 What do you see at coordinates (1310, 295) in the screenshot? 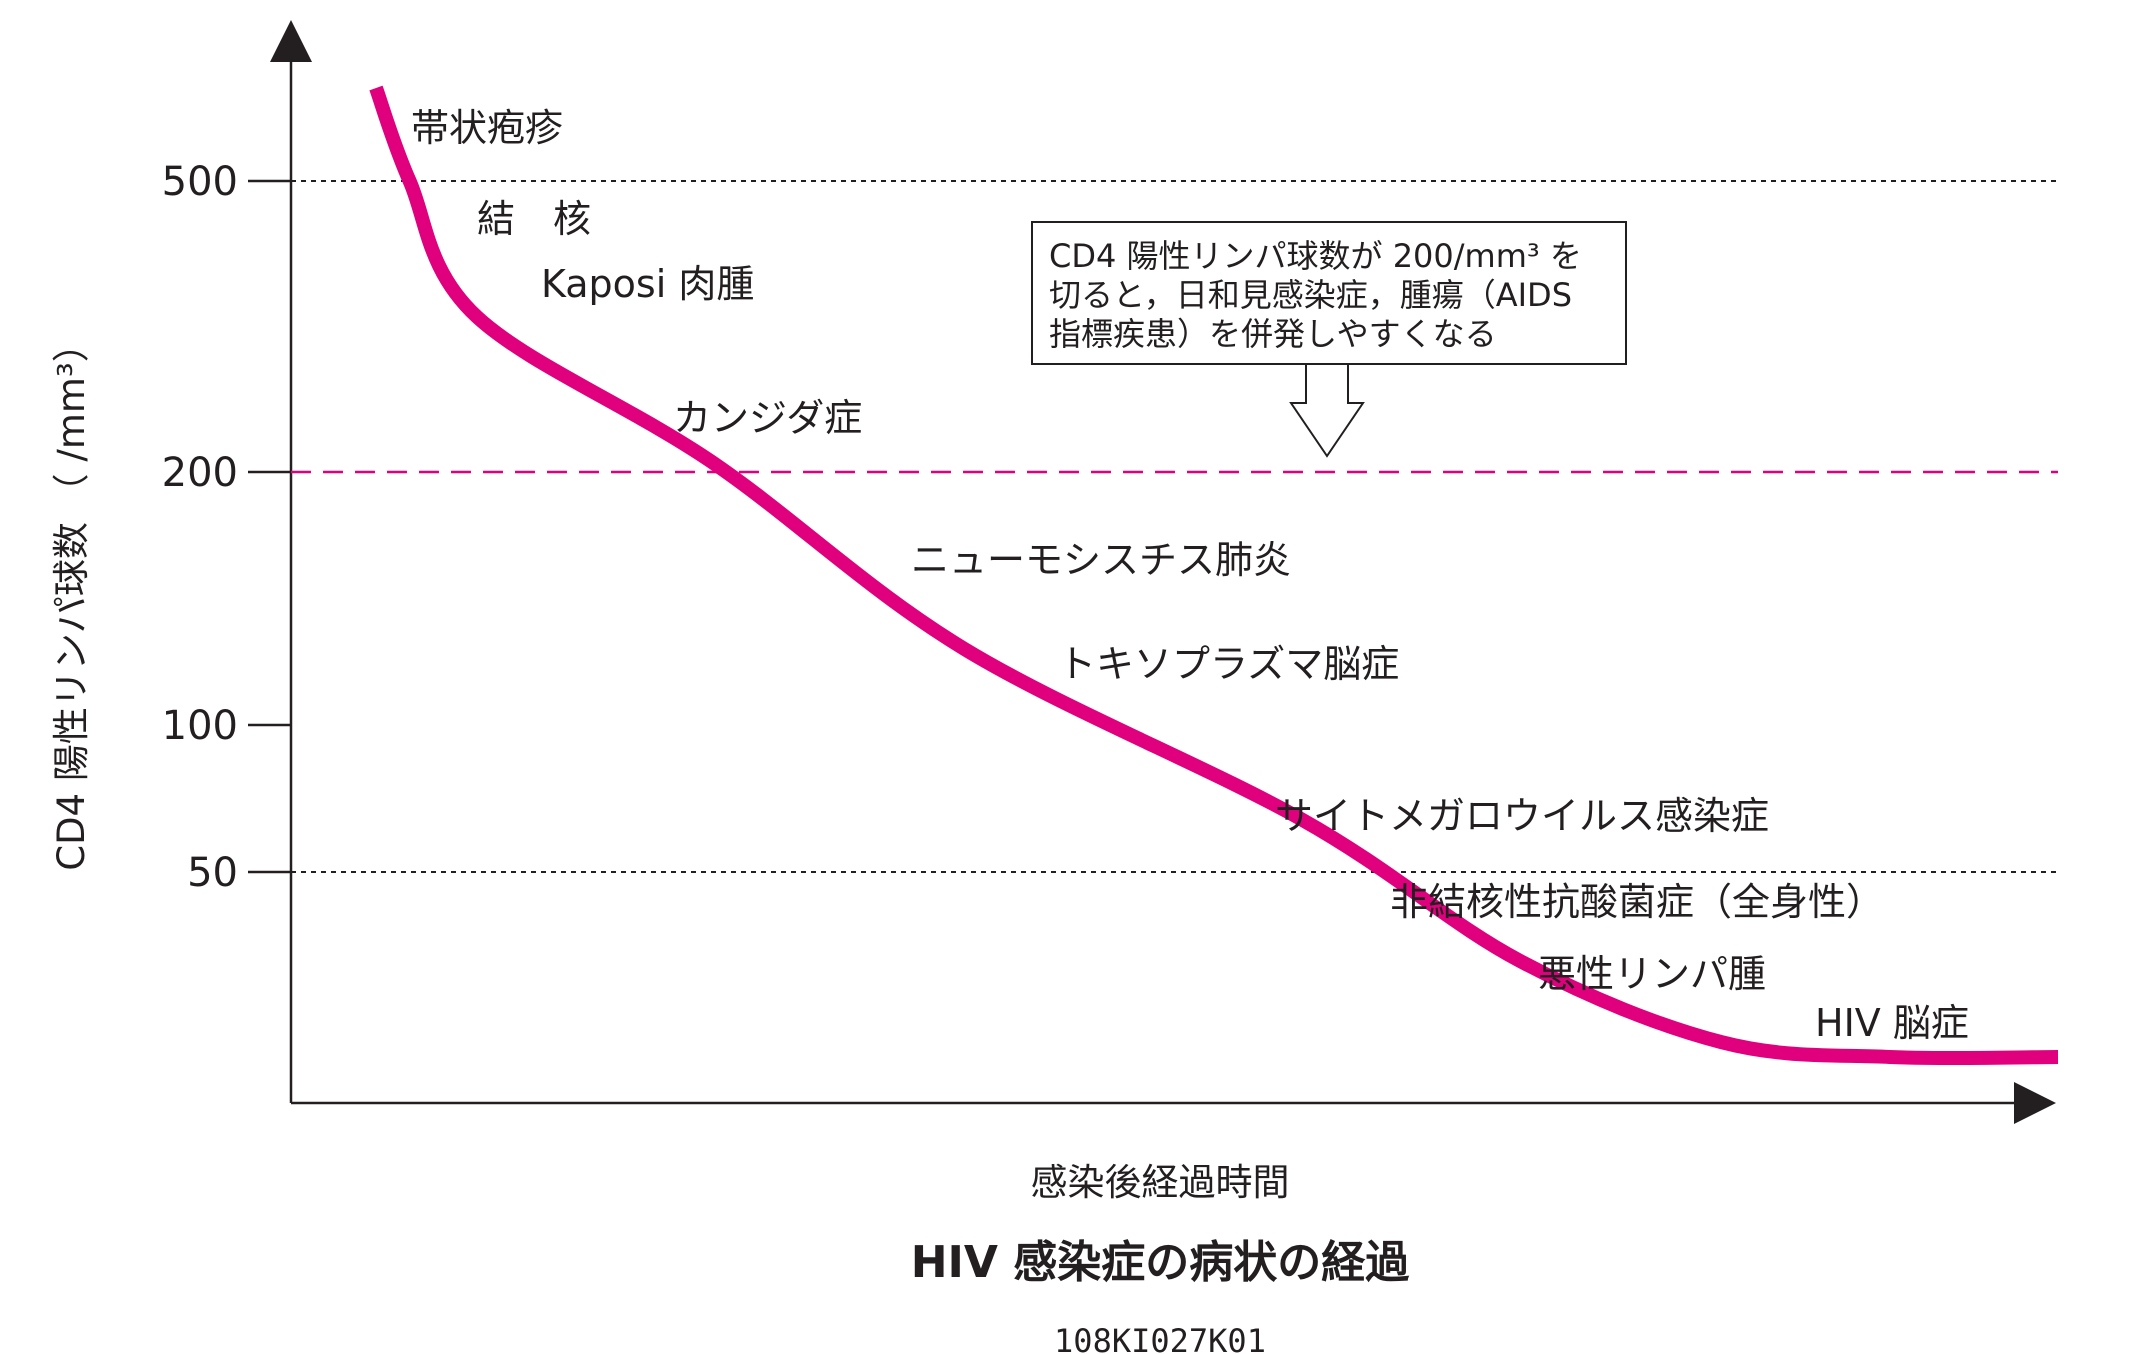
I see `callout-line: 切ると，日和見感染症，腫瘍（AIDS` at bounding box center [1310, 295].